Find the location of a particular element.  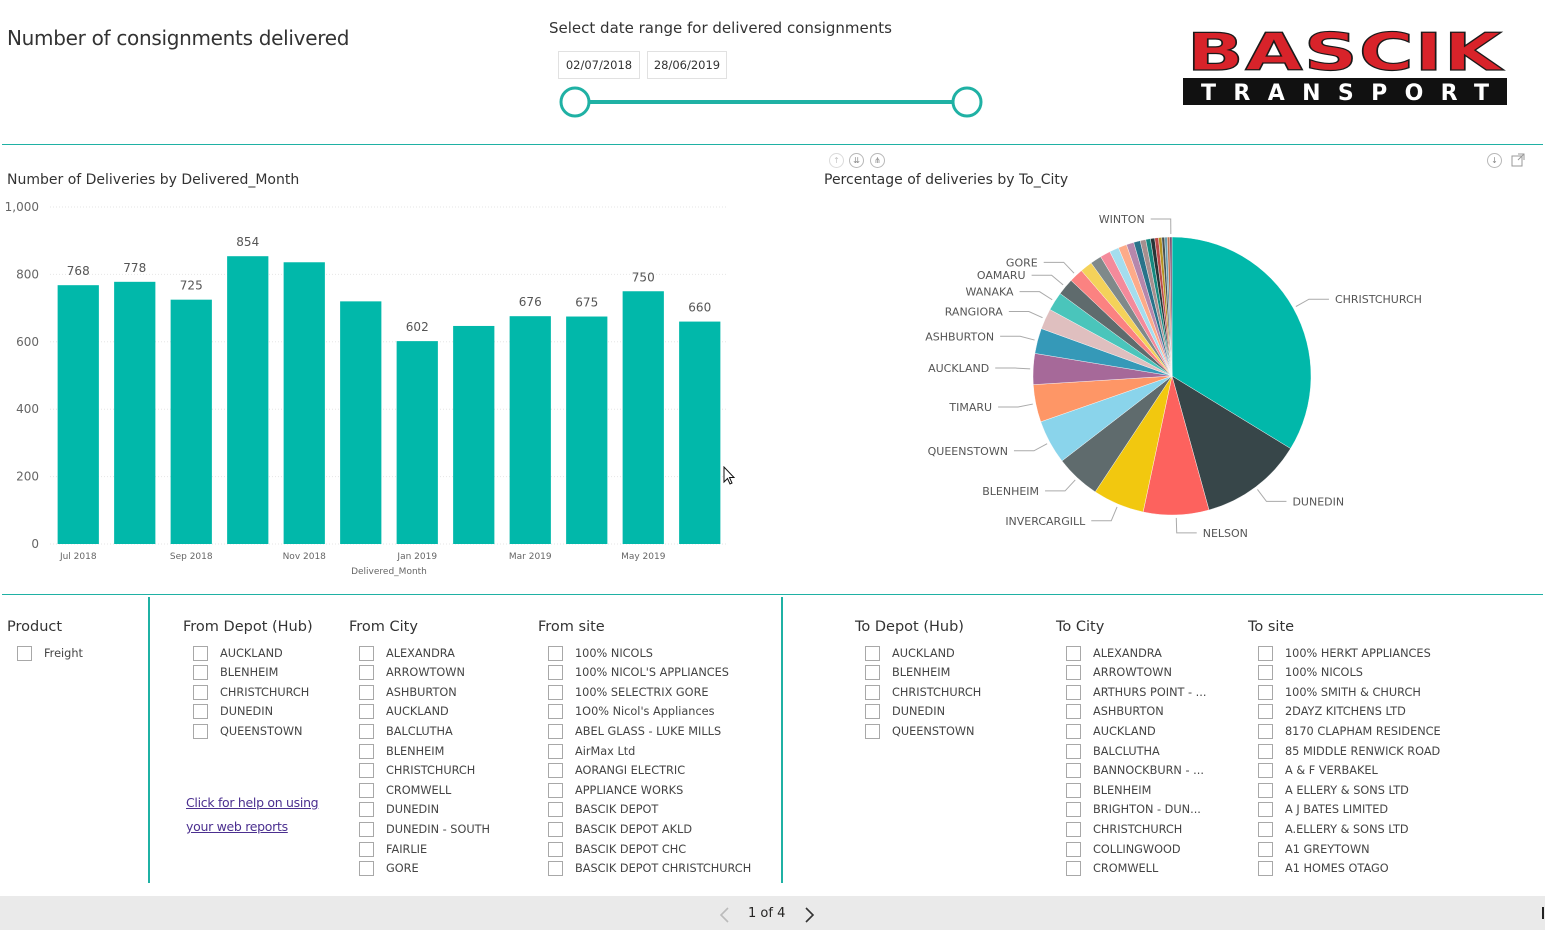

slider-end-handle is located at coordinates (967, 102).